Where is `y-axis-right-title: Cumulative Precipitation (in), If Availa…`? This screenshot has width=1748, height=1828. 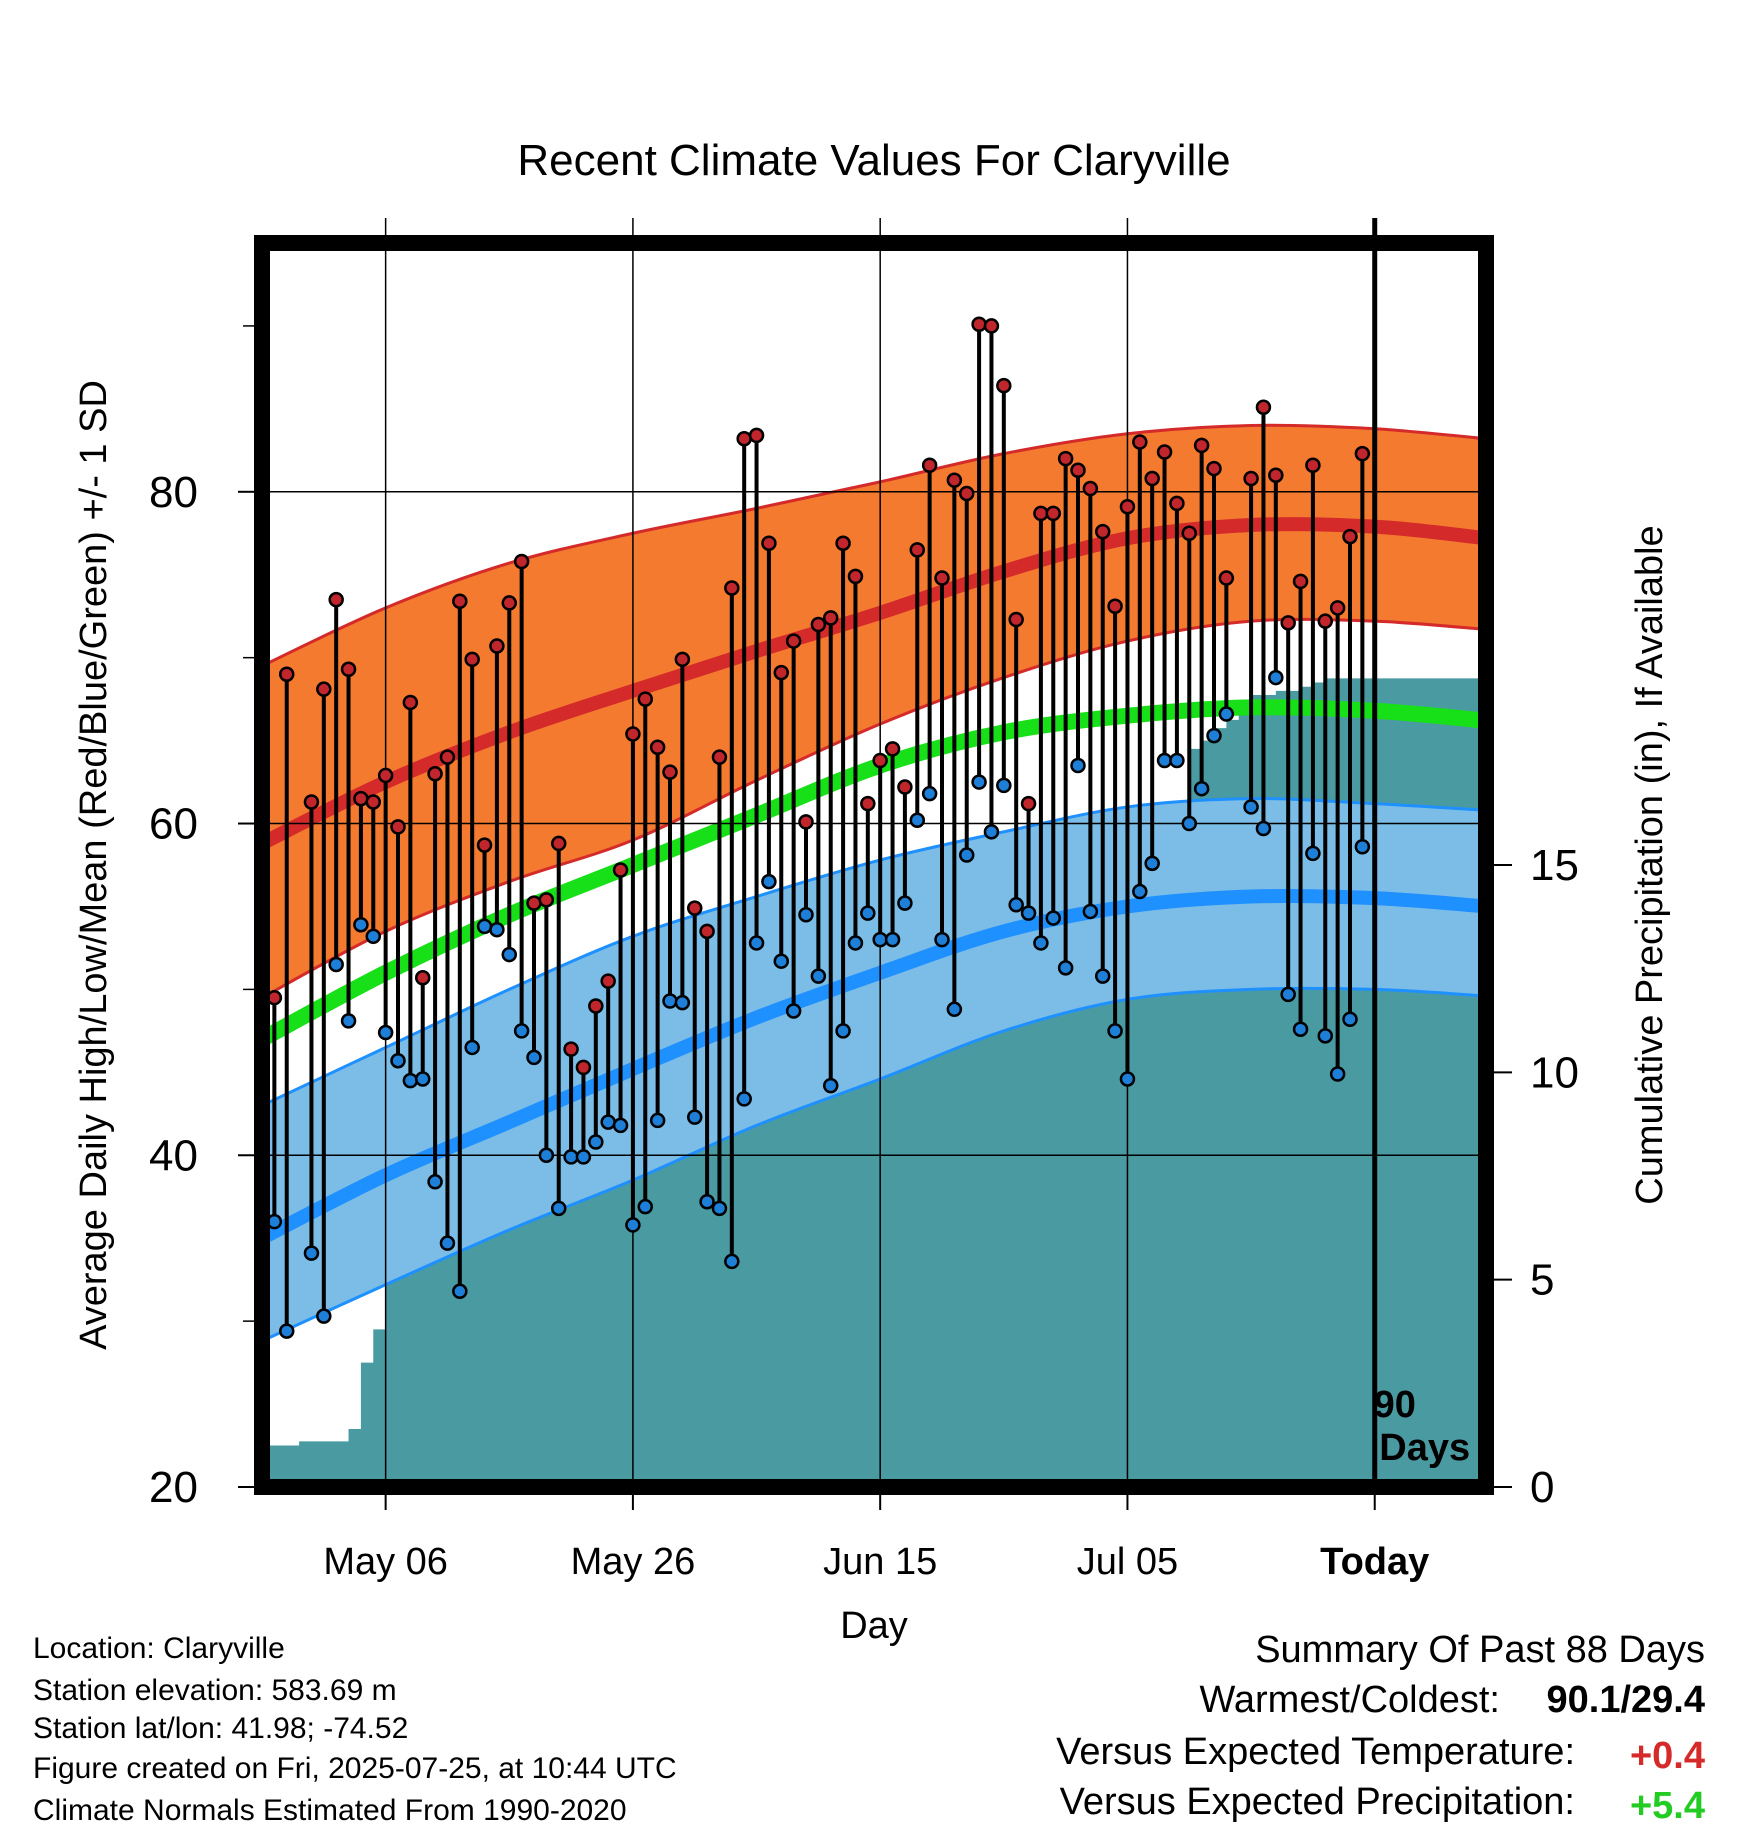 y-axis-right-title: Cumulative Precipitation (in), If Availa… is located at coordinates (1650, 864).